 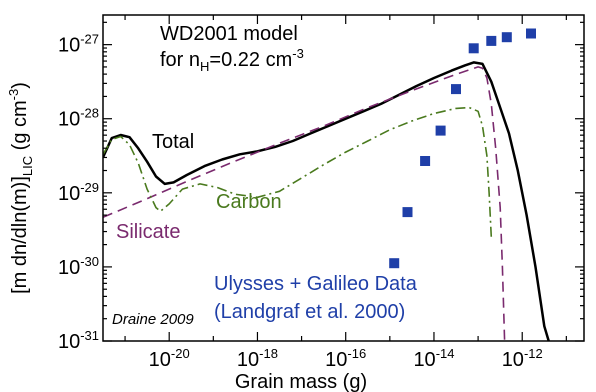 What do you see at coordinates (229, 34) in the screenshot?
I see `model-title: WD2001 model` at bounding box center [229, 34].